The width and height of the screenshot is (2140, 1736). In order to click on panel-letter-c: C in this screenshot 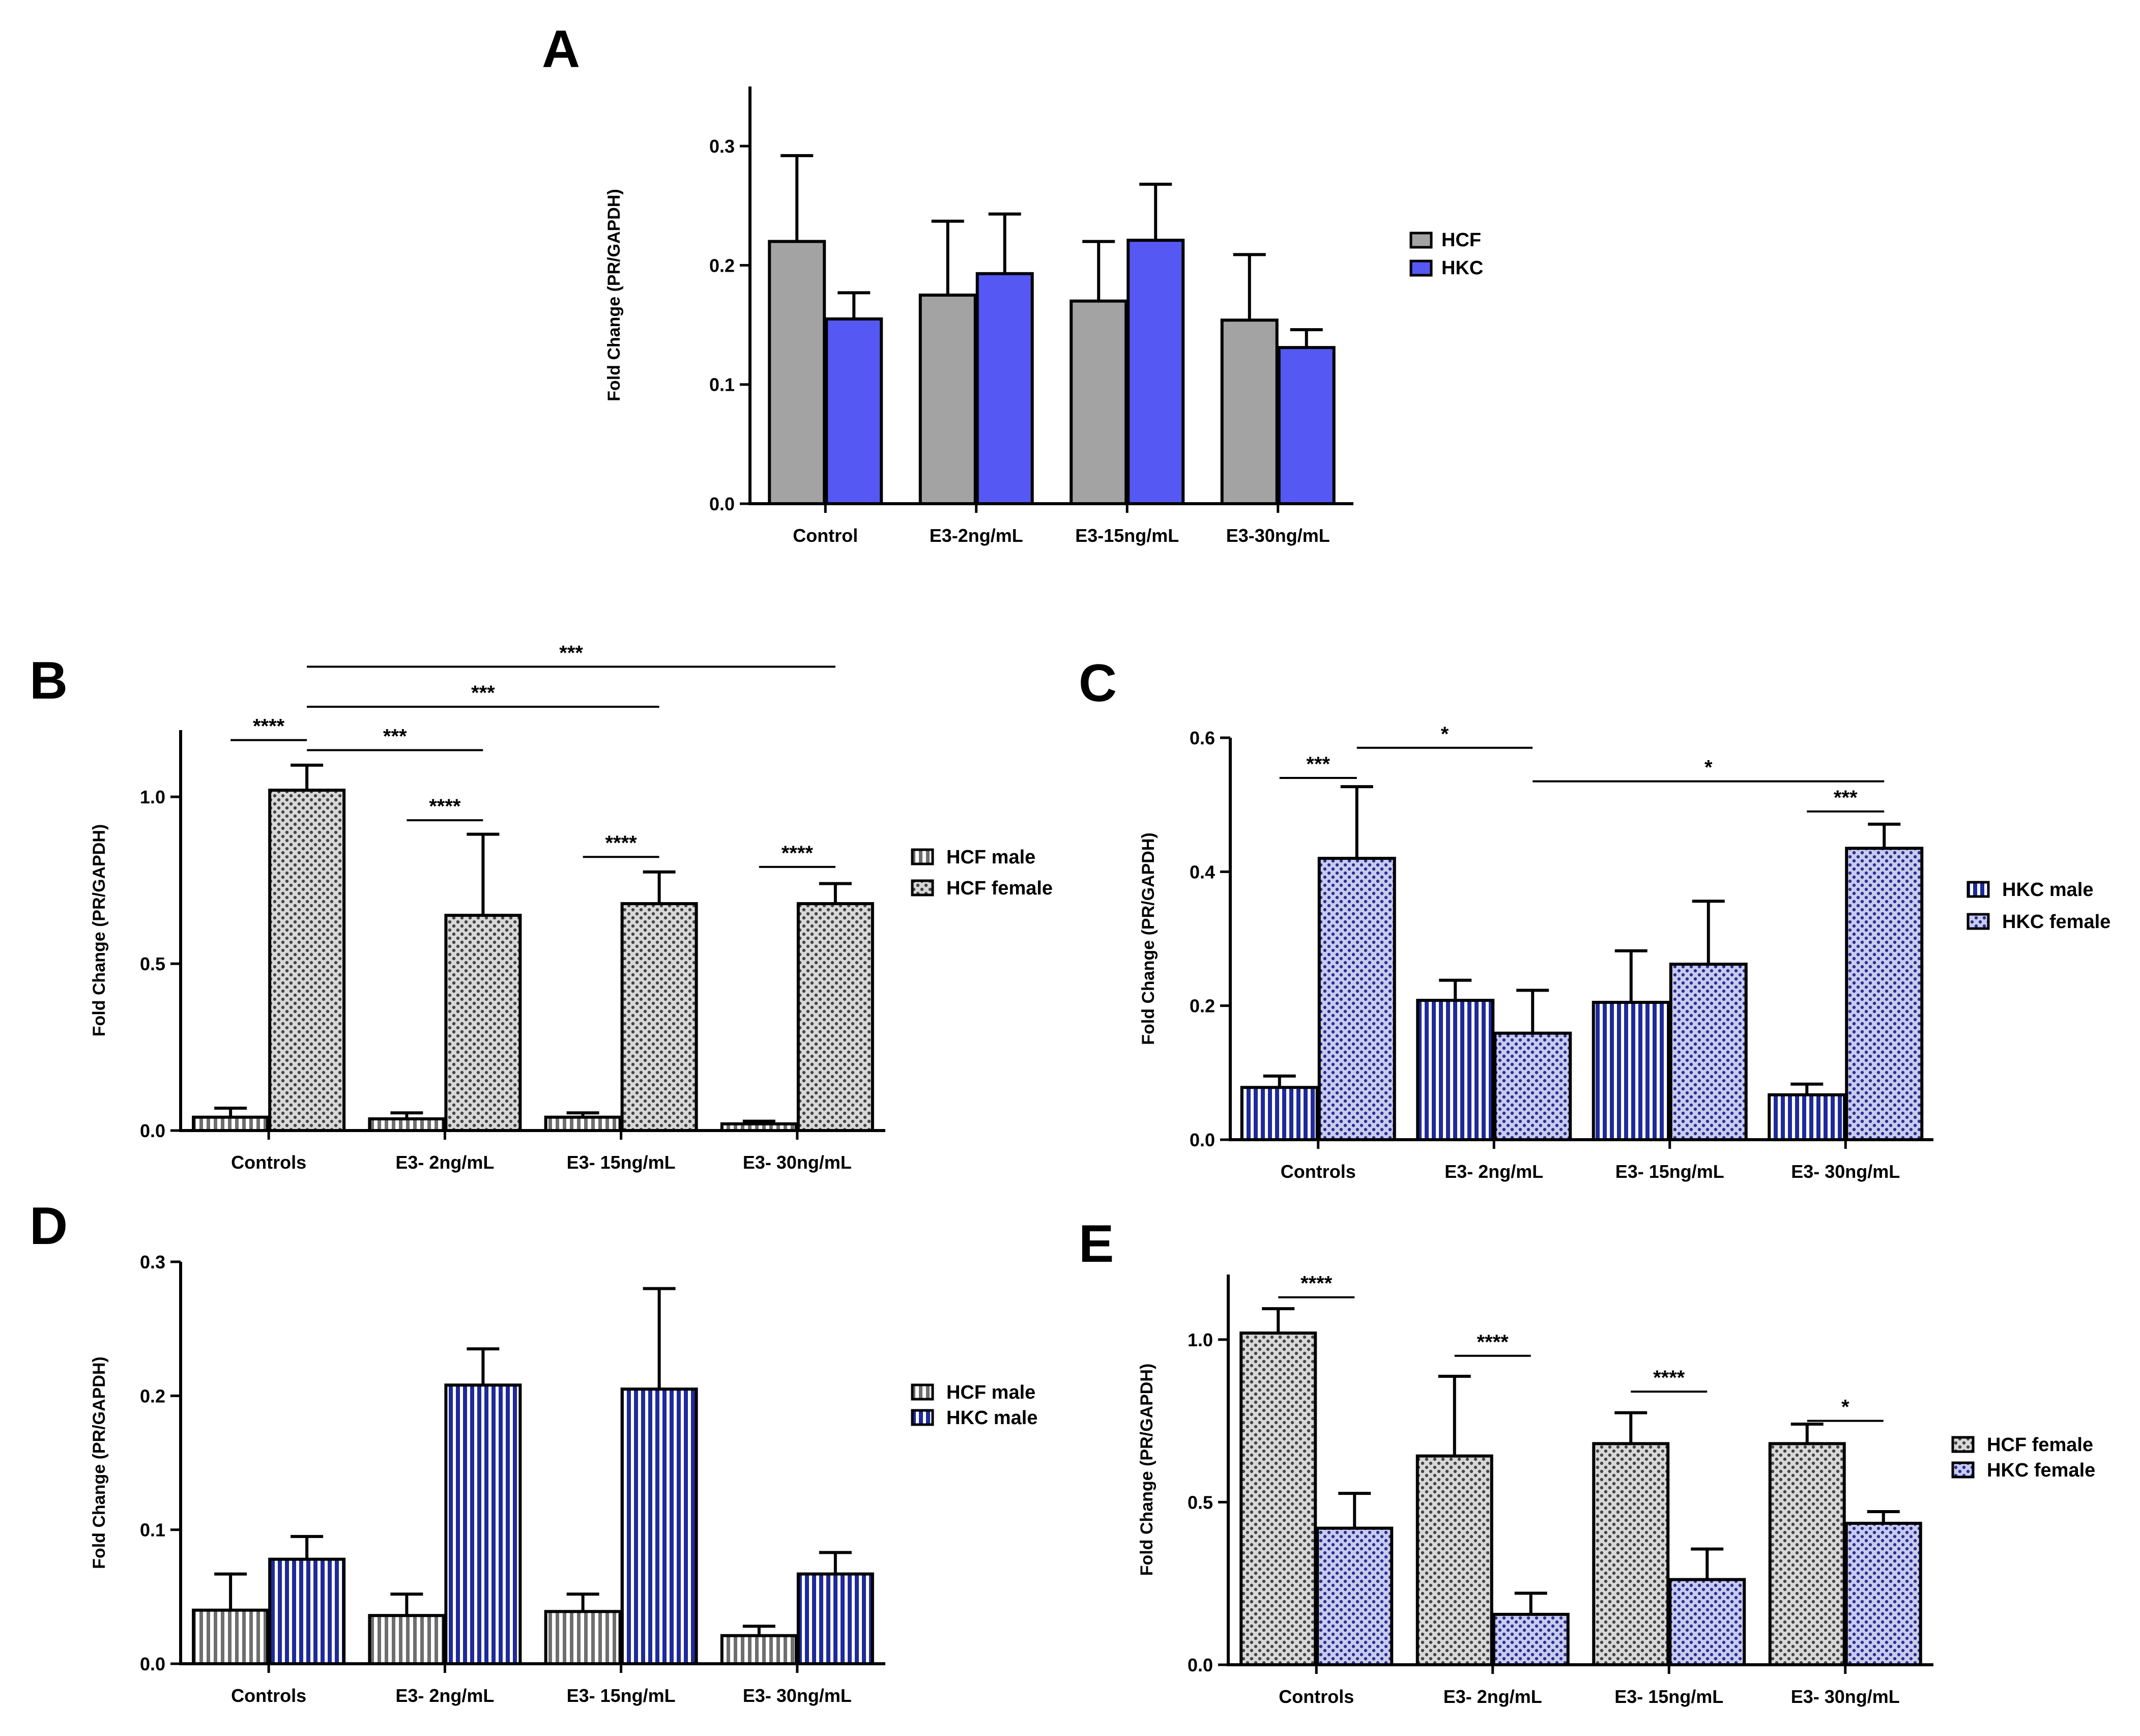, I will do `click(1098, 683)`.